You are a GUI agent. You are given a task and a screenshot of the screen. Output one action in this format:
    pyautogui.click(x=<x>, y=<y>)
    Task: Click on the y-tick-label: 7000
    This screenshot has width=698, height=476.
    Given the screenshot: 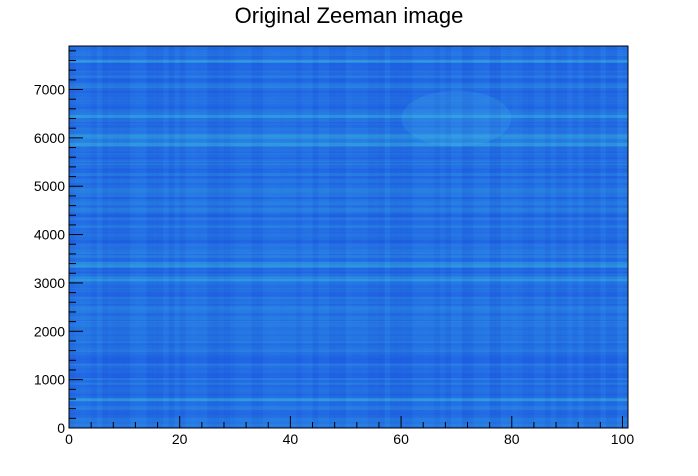 What is the action you would take?
    pyautogui.click(x=49, y=90)
    